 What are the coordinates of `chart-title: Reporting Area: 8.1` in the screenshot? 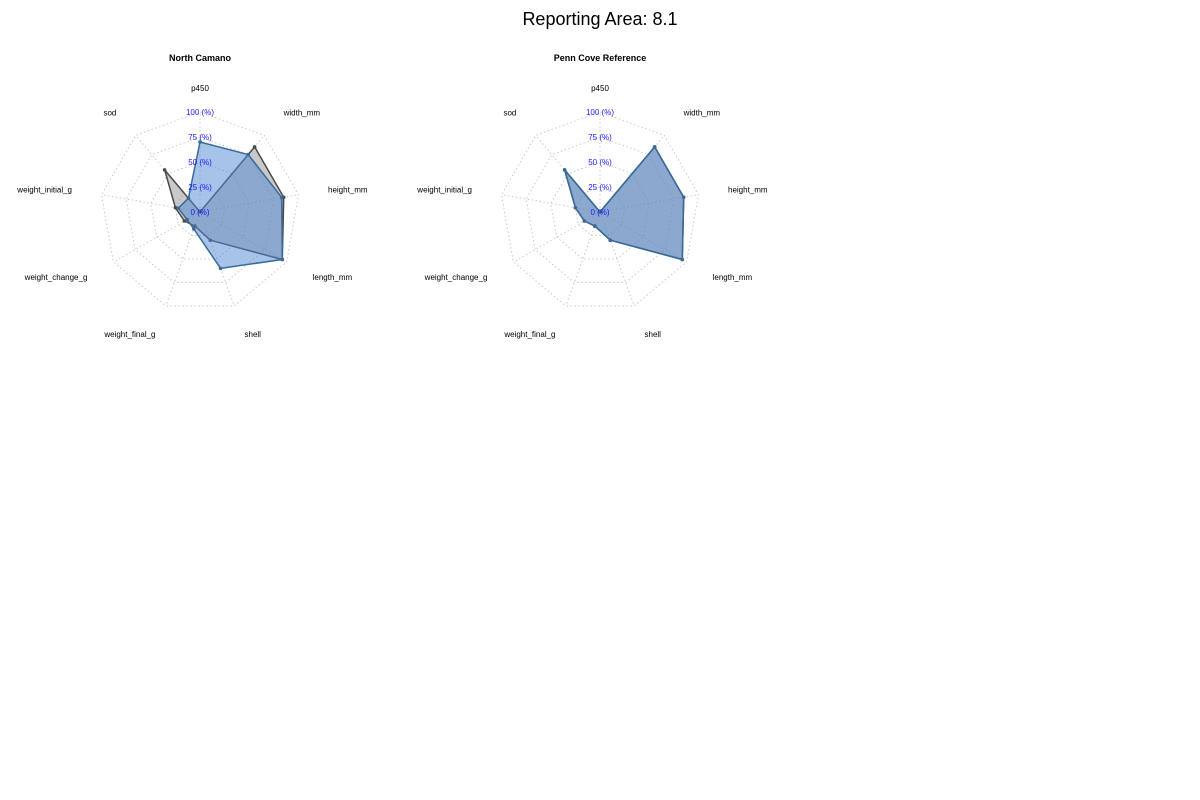 It's located at (600, 19).